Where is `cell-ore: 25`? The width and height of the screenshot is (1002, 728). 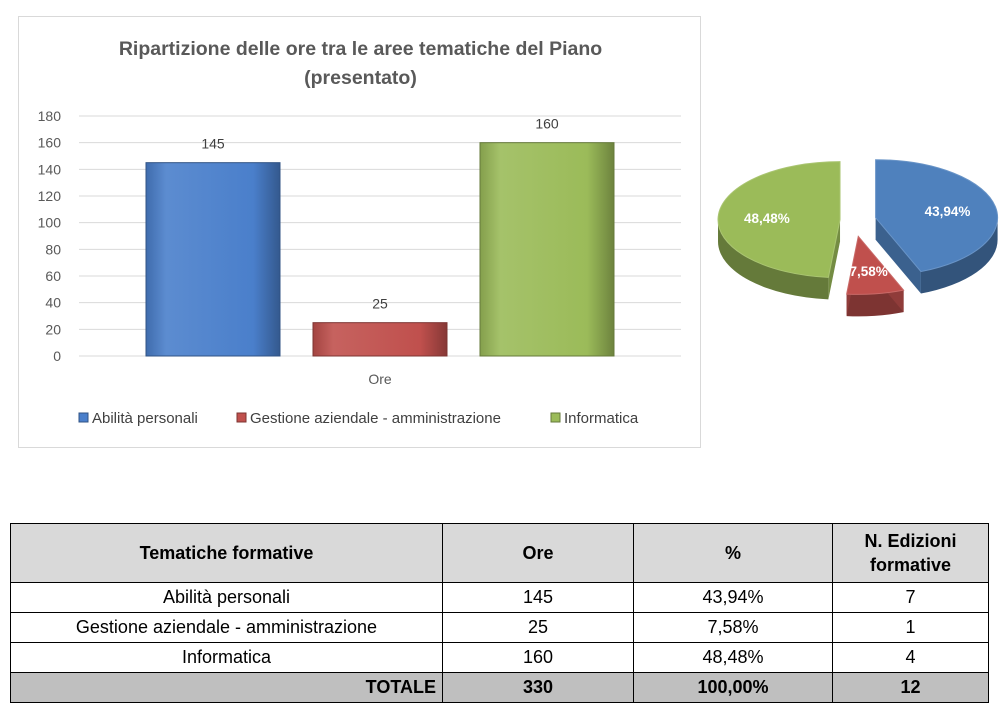
cell-ore: 25 is located at coordinates (538, 627).